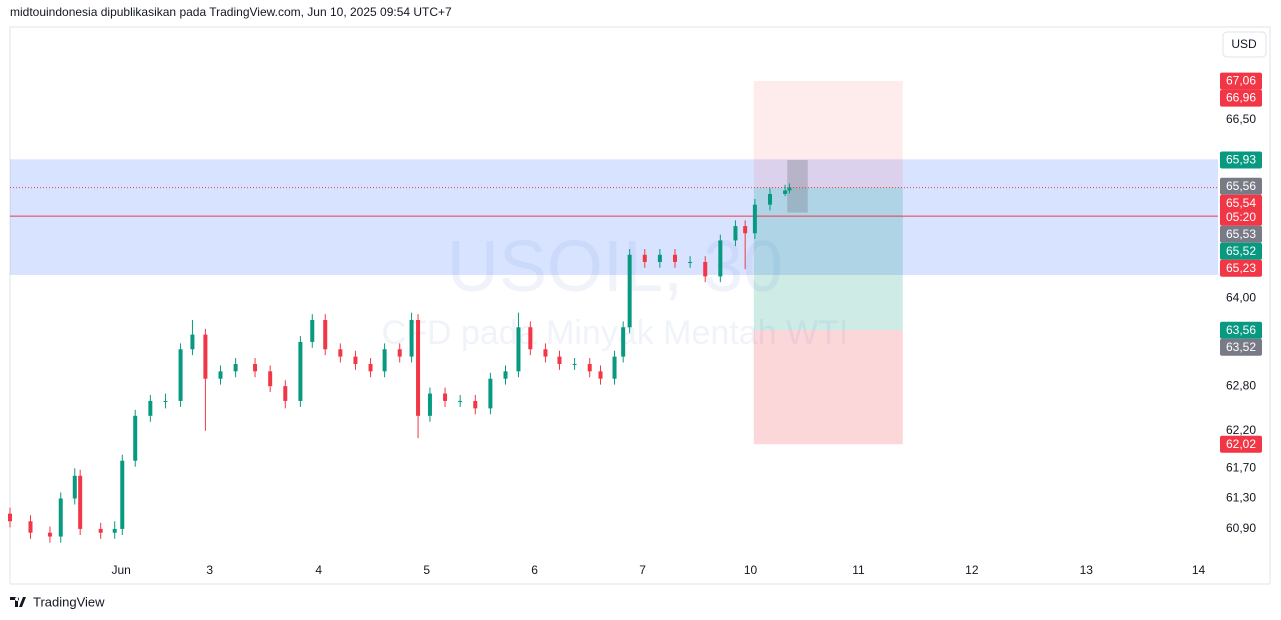 This screenshot has height=620, width=1281. Describe the element at coordinates (751, 570) in the screenshot. I see `x-tick-label: 10` at that location.